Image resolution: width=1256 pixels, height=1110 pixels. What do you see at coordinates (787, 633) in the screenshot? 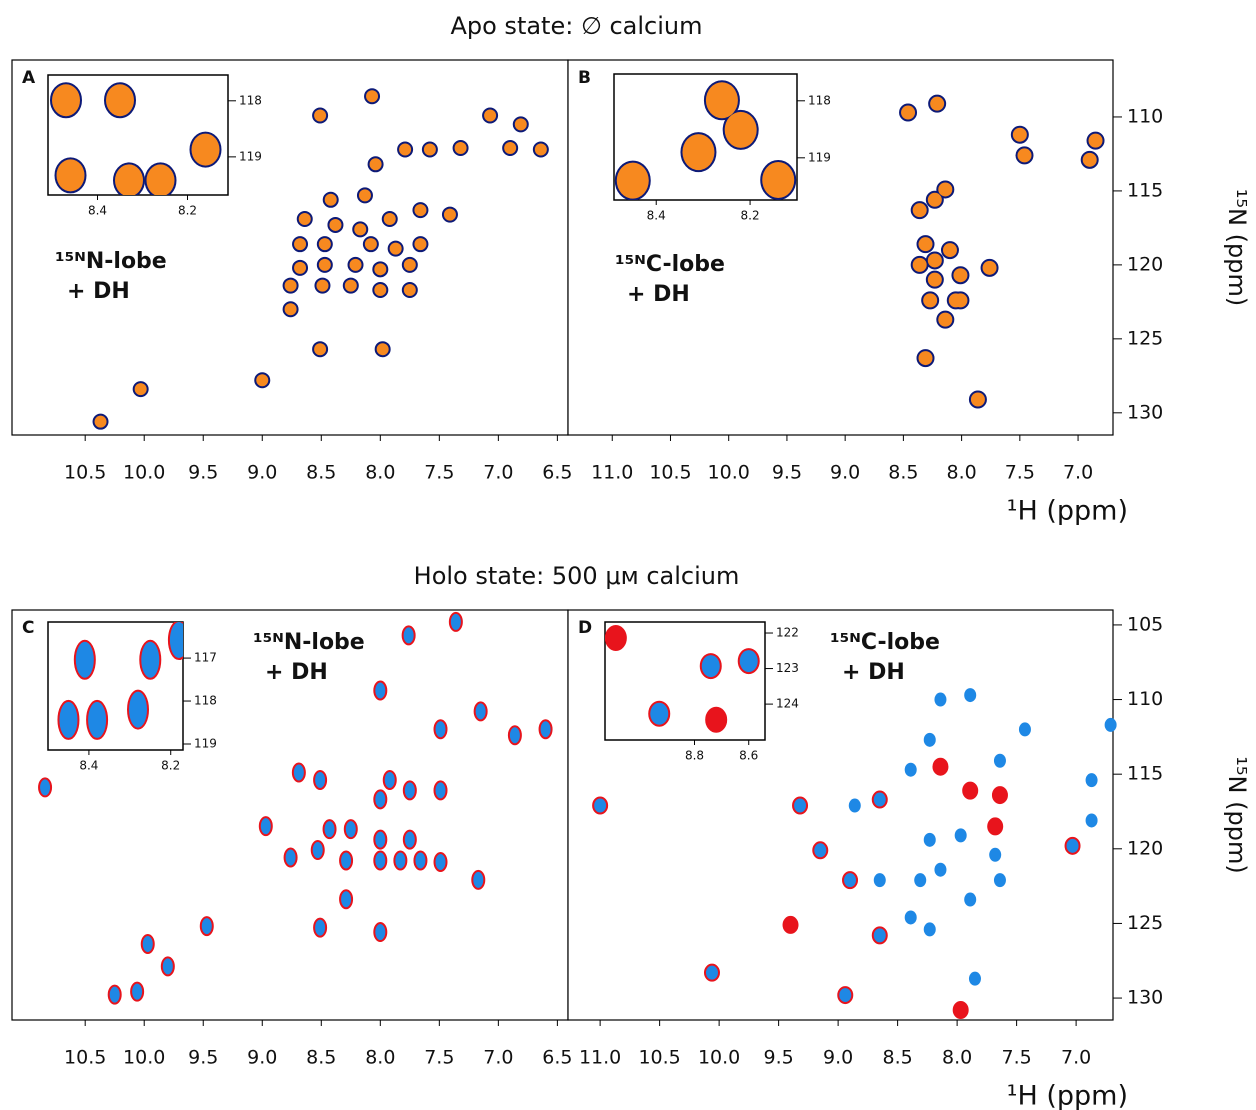
I see `inset-y-tick-label: 122` at bounding box center [787, 633].